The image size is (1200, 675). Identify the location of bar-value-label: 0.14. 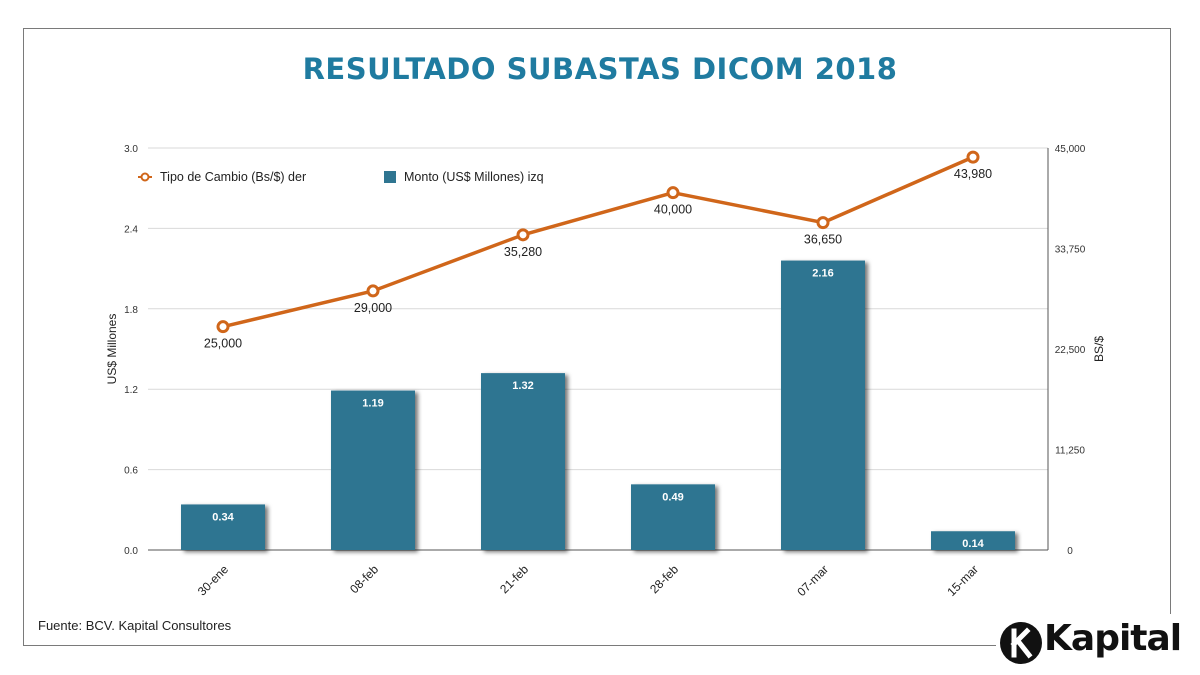
(973, 544).